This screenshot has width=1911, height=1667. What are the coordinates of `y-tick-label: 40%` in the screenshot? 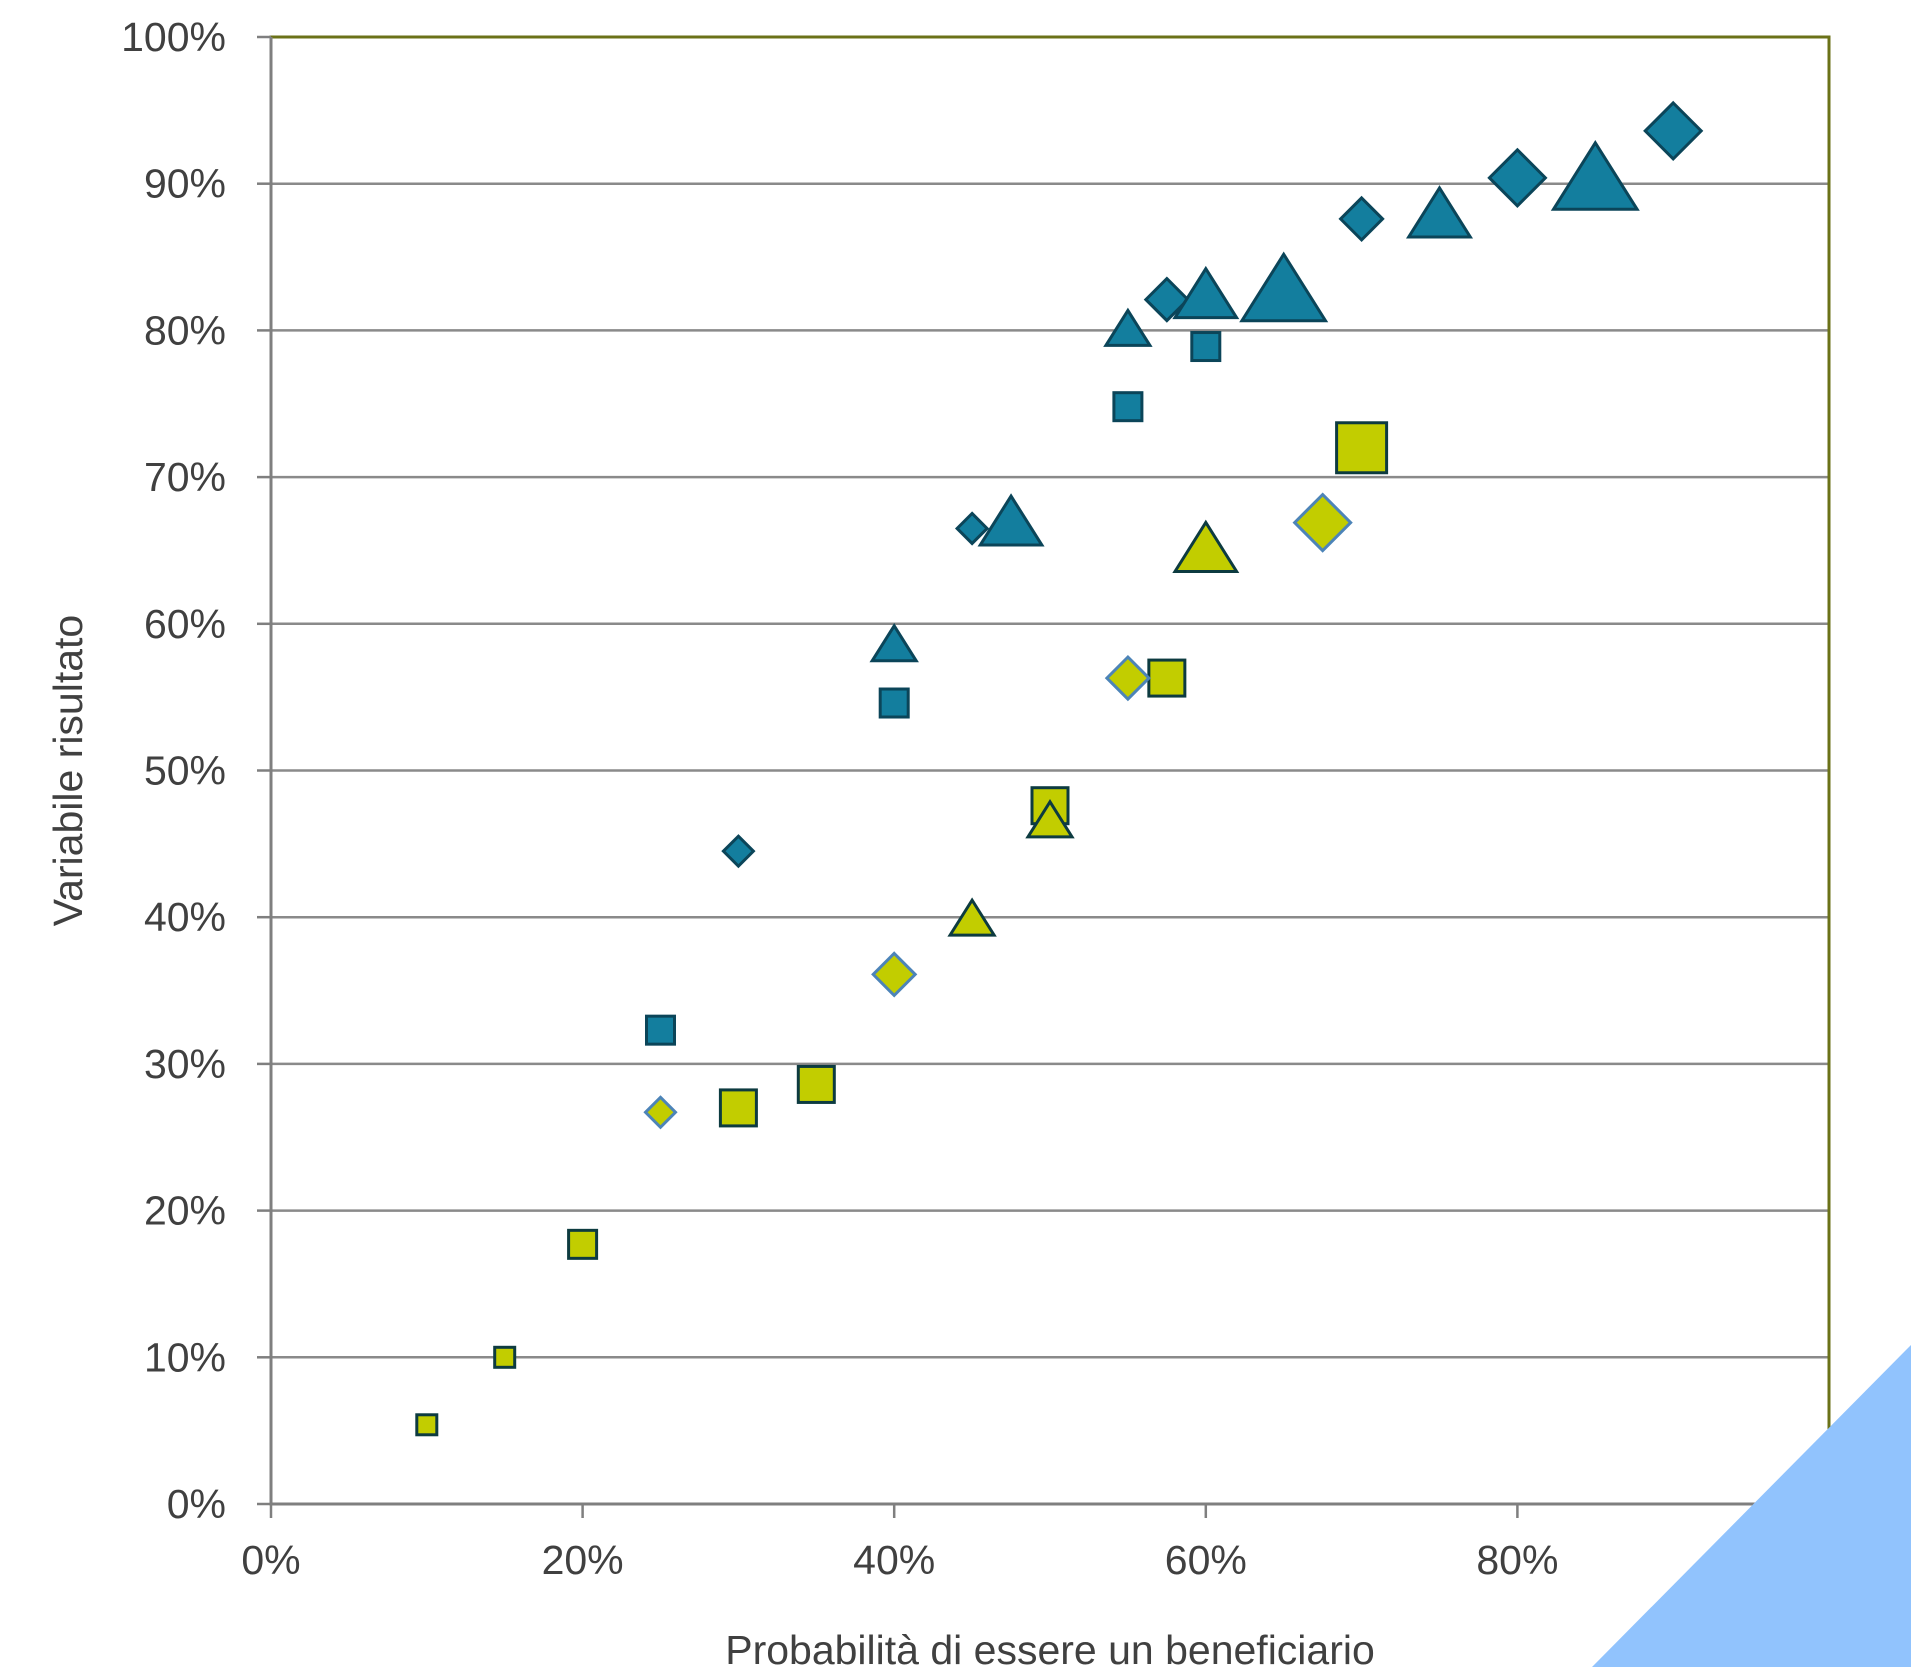 It's located at (185, 917).